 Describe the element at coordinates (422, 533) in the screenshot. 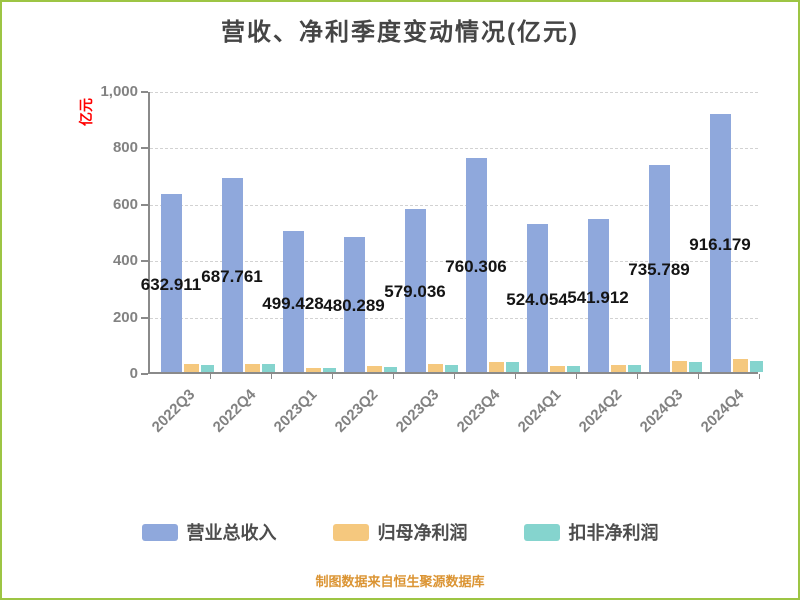

I see `legend-label: 归母净利润` at that location.